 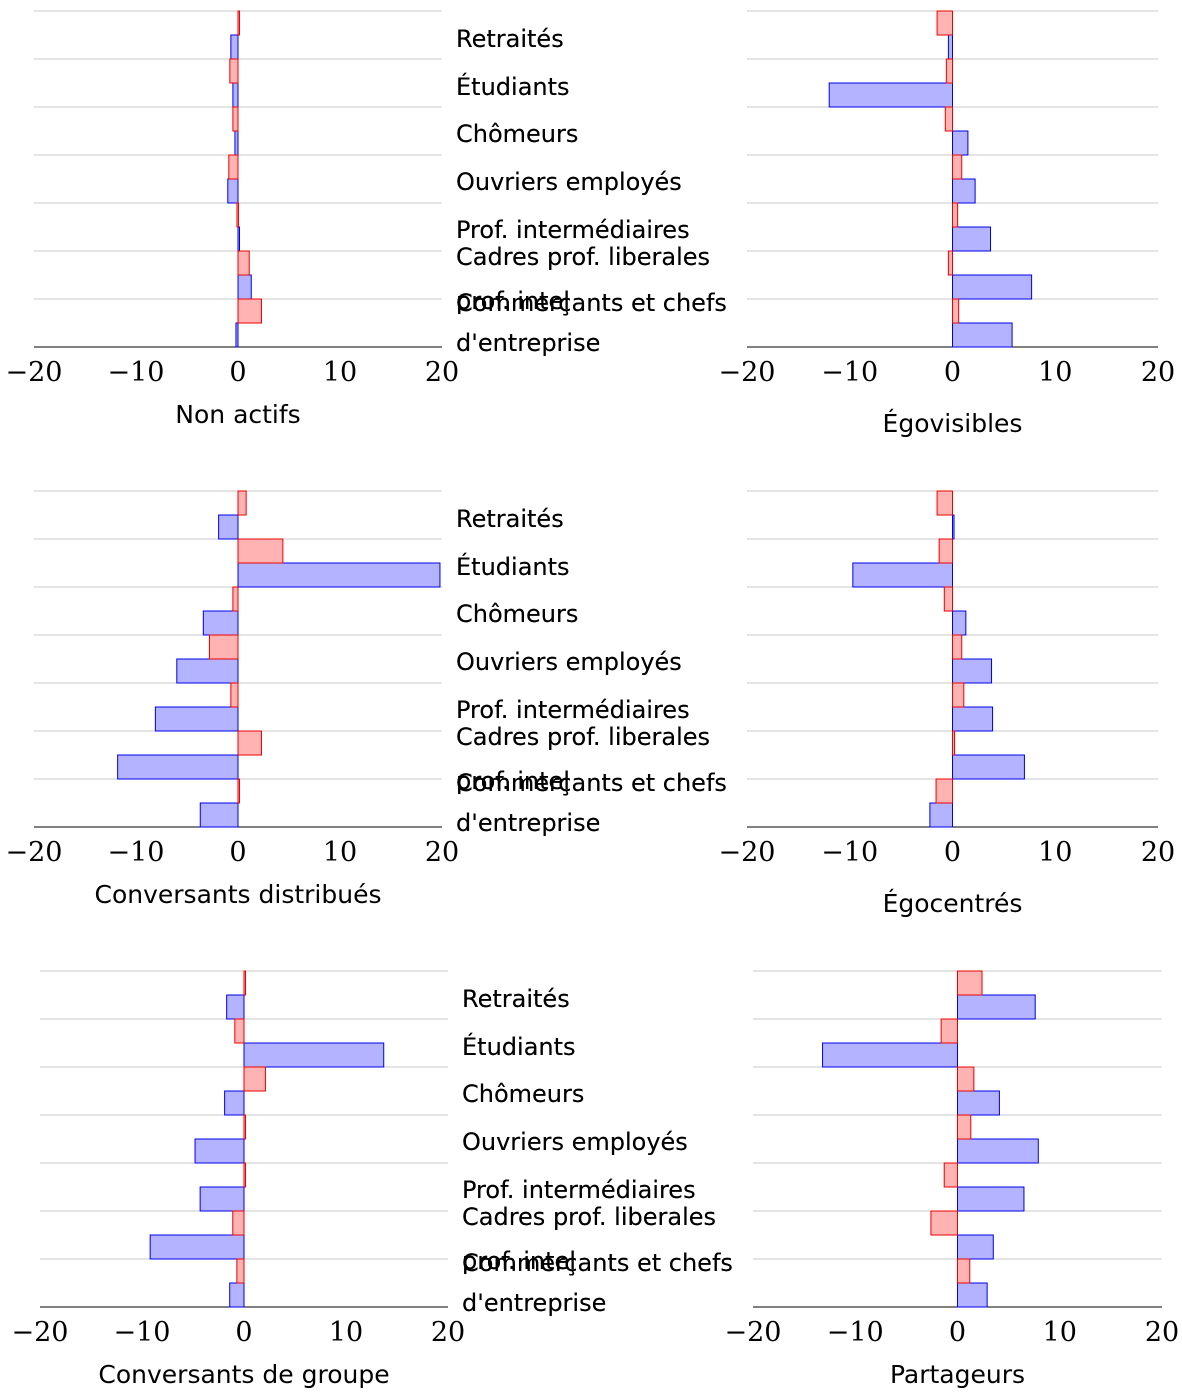 What do you see at coordinates (957, 1374) in the screenshot?
I see `chart-title: Partageurs` at bounding box center [957, 1374].